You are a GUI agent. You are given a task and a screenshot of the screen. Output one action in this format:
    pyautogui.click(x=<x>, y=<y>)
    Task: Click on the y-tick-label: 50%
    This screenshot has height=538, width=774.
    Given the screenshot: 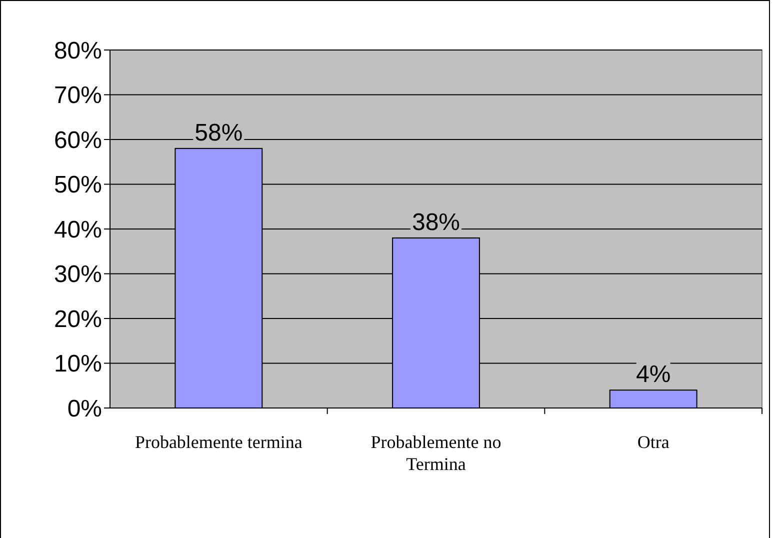 What is the action you would take?
    pyautogui.click(x=78, y=185)
    